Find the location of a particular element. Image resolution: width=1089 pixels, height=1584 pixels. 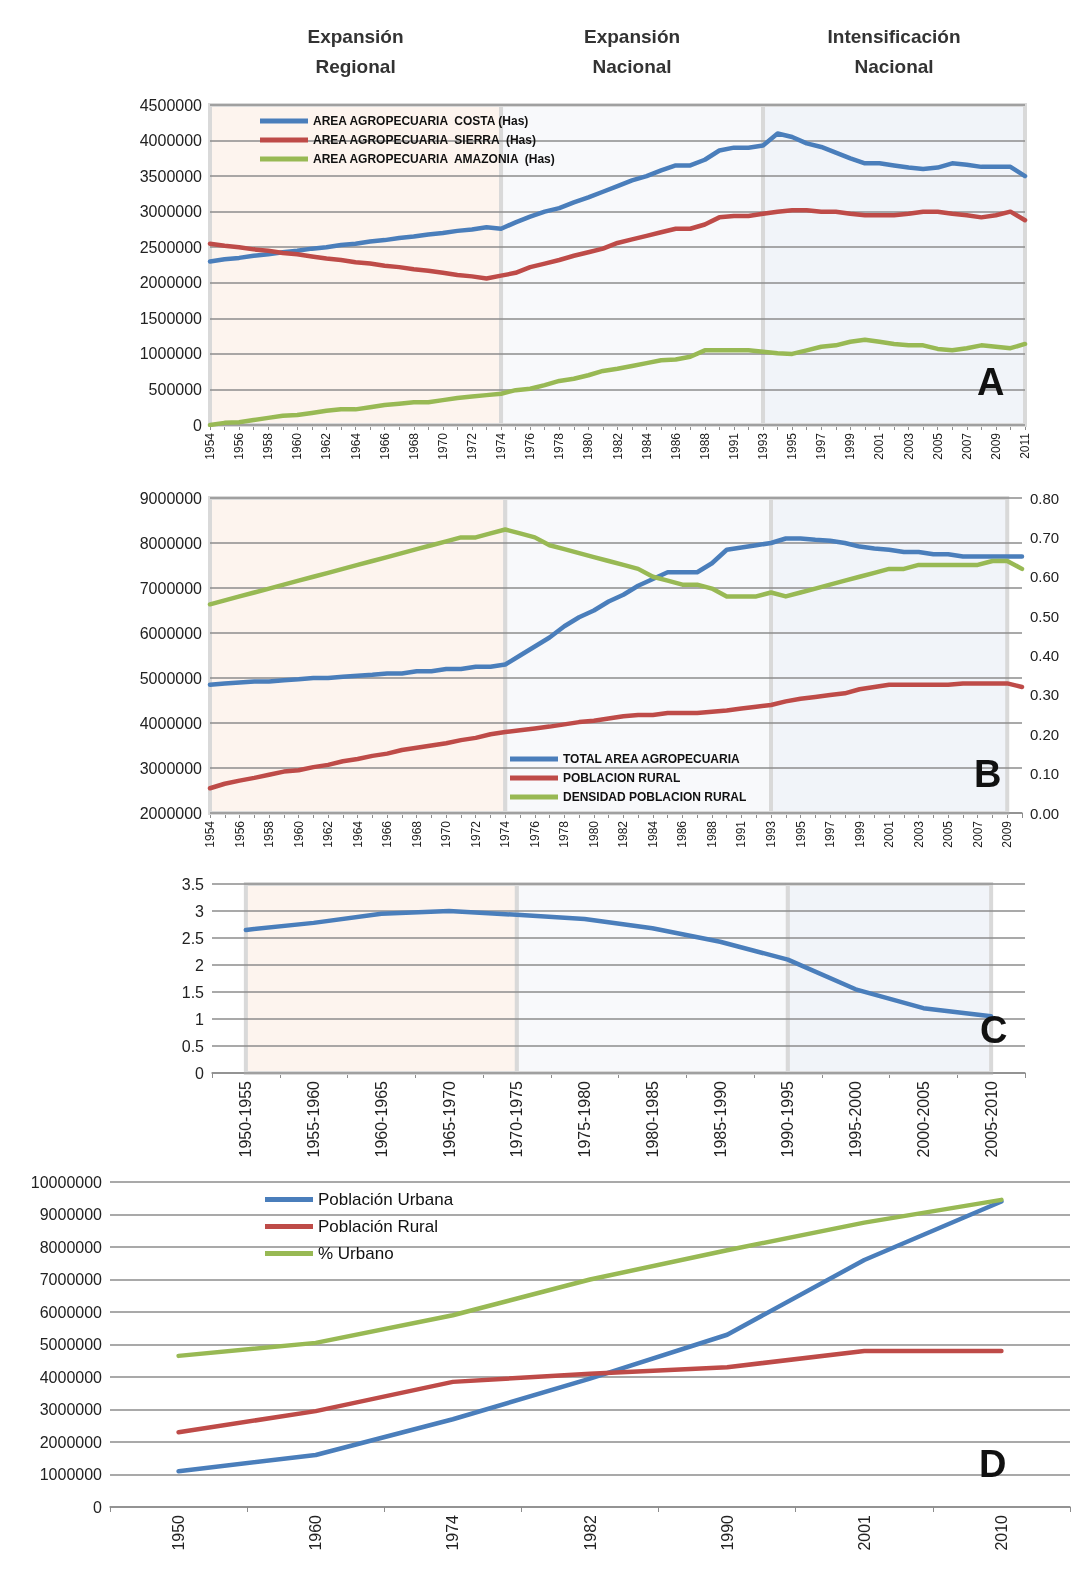

legend-label: AREA AGROPECUARIA SIERRA (Has) is located at coordinates (424, 140).